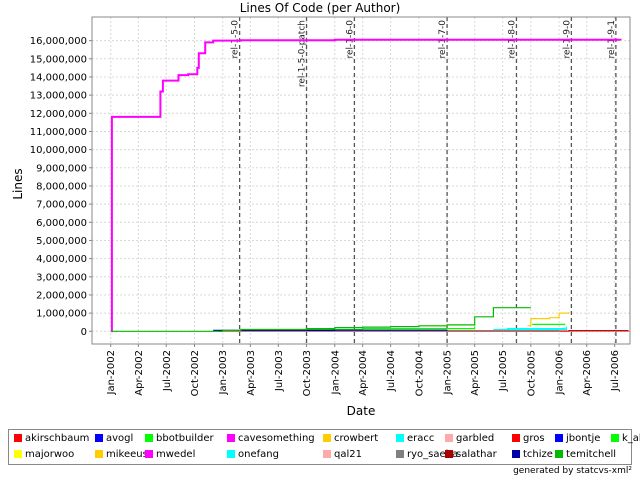 This screenshot has width=640, height=480. I want to click on legend-label: bbotbuilder, so click(185, 438).